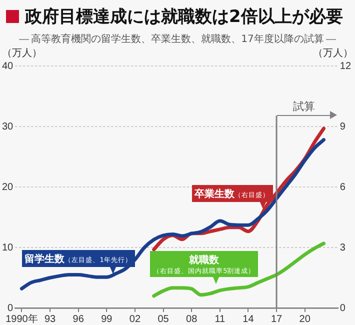 This screenshot has height=325, width=355. I want to click on y2-axis-title: （万人）, so click(333, 53).